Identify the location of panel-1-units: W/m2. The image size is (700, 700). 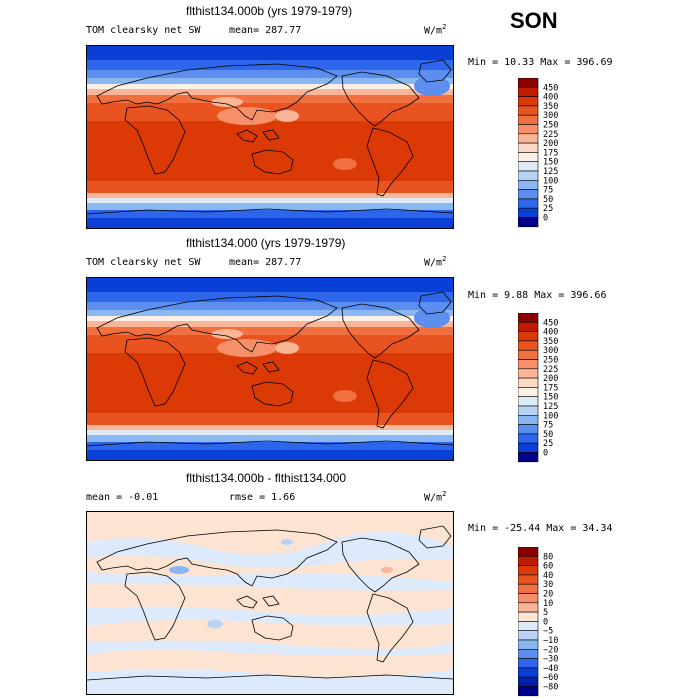
(435, 30).